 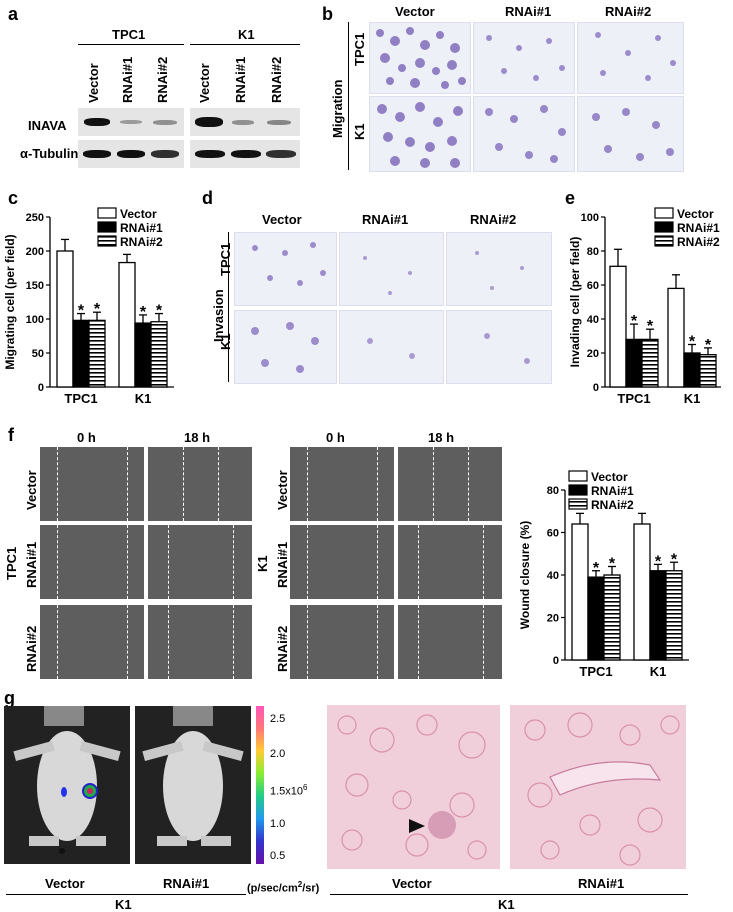 I want to click on col-label: RNAi#2, so click(x=493, y=219).